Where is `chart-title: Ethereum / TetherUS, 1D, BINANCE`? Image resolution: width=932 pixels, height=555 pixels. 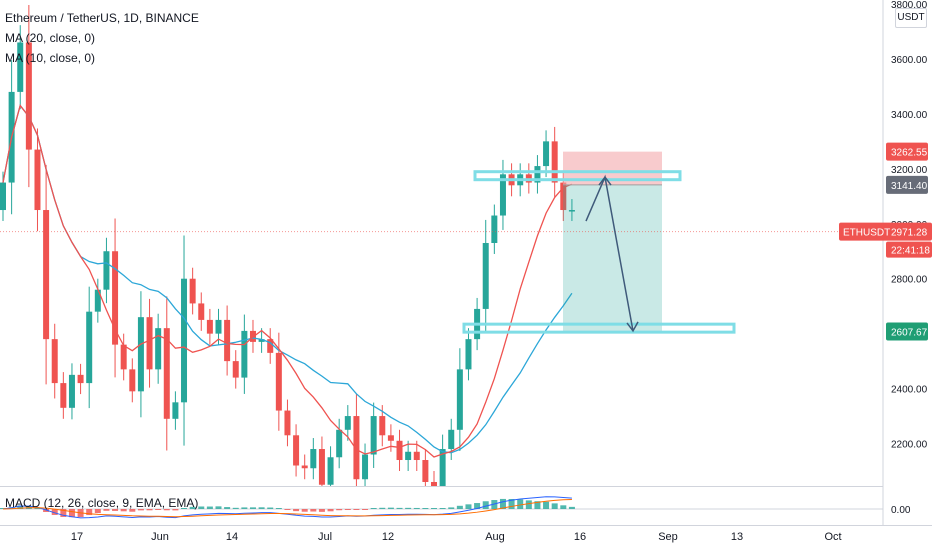
chart-title: Ethereum / TetherUS, 1D, BINANCE is located at coordinates (102, 18).